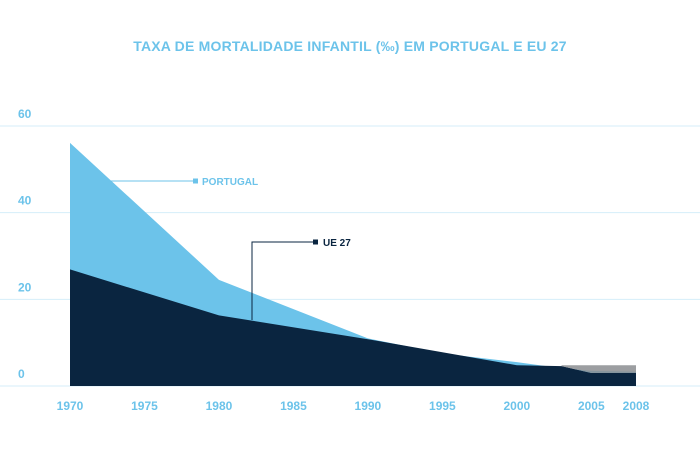  What do you see at coordinates (230, 182) in the screenshot?
I see `series-label-portugal: PORTUGAL` at bounding box center [230, 182].